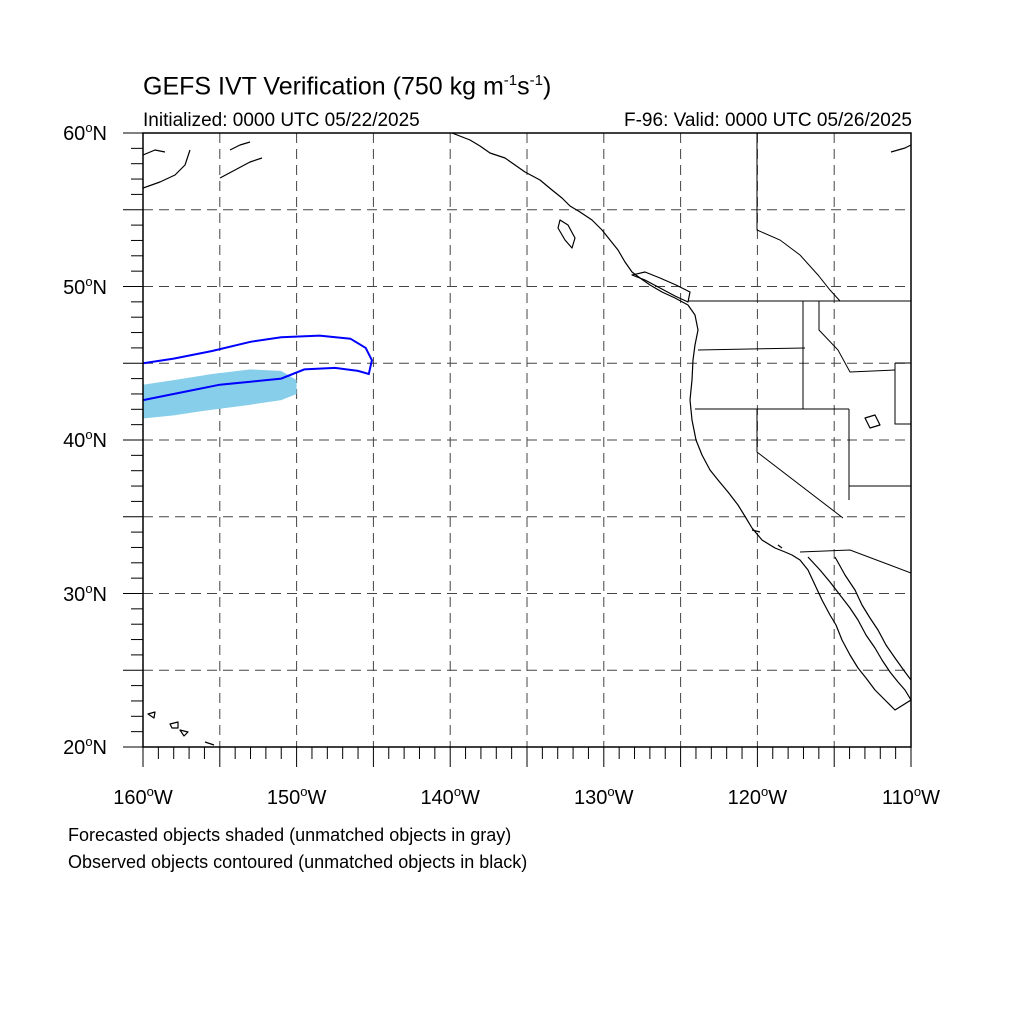 Image resolution: width=1024 pixels, height=1024 pixels. What do you see at coordinates (757, 796) in the screenshot?
I see `lon-label: 120oW` at bounding box center [757, 796].